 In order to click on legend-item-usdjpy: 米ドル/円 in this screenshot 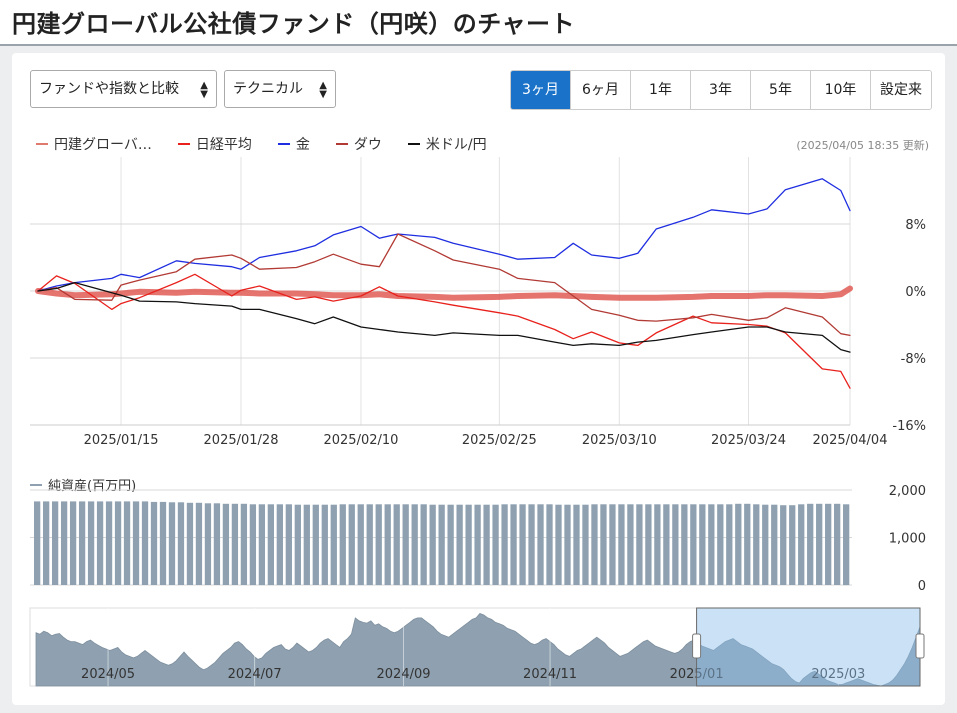, I will do `click(447, 144)`.